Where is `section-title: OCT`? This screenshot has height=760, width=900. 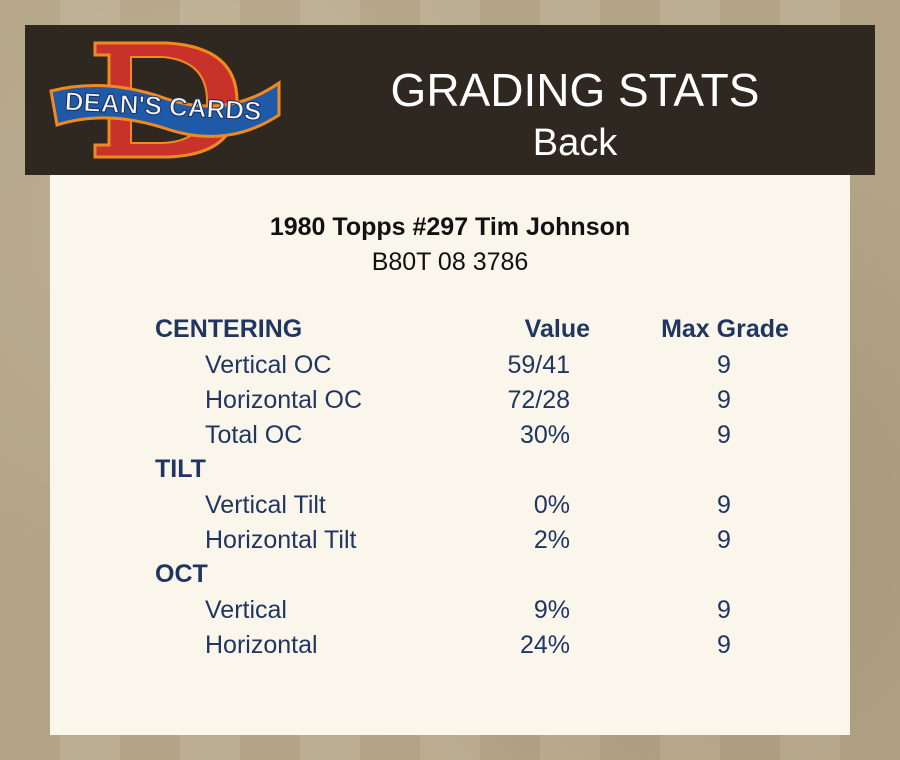 section-title: OCT is located at coordinates (181, 574).